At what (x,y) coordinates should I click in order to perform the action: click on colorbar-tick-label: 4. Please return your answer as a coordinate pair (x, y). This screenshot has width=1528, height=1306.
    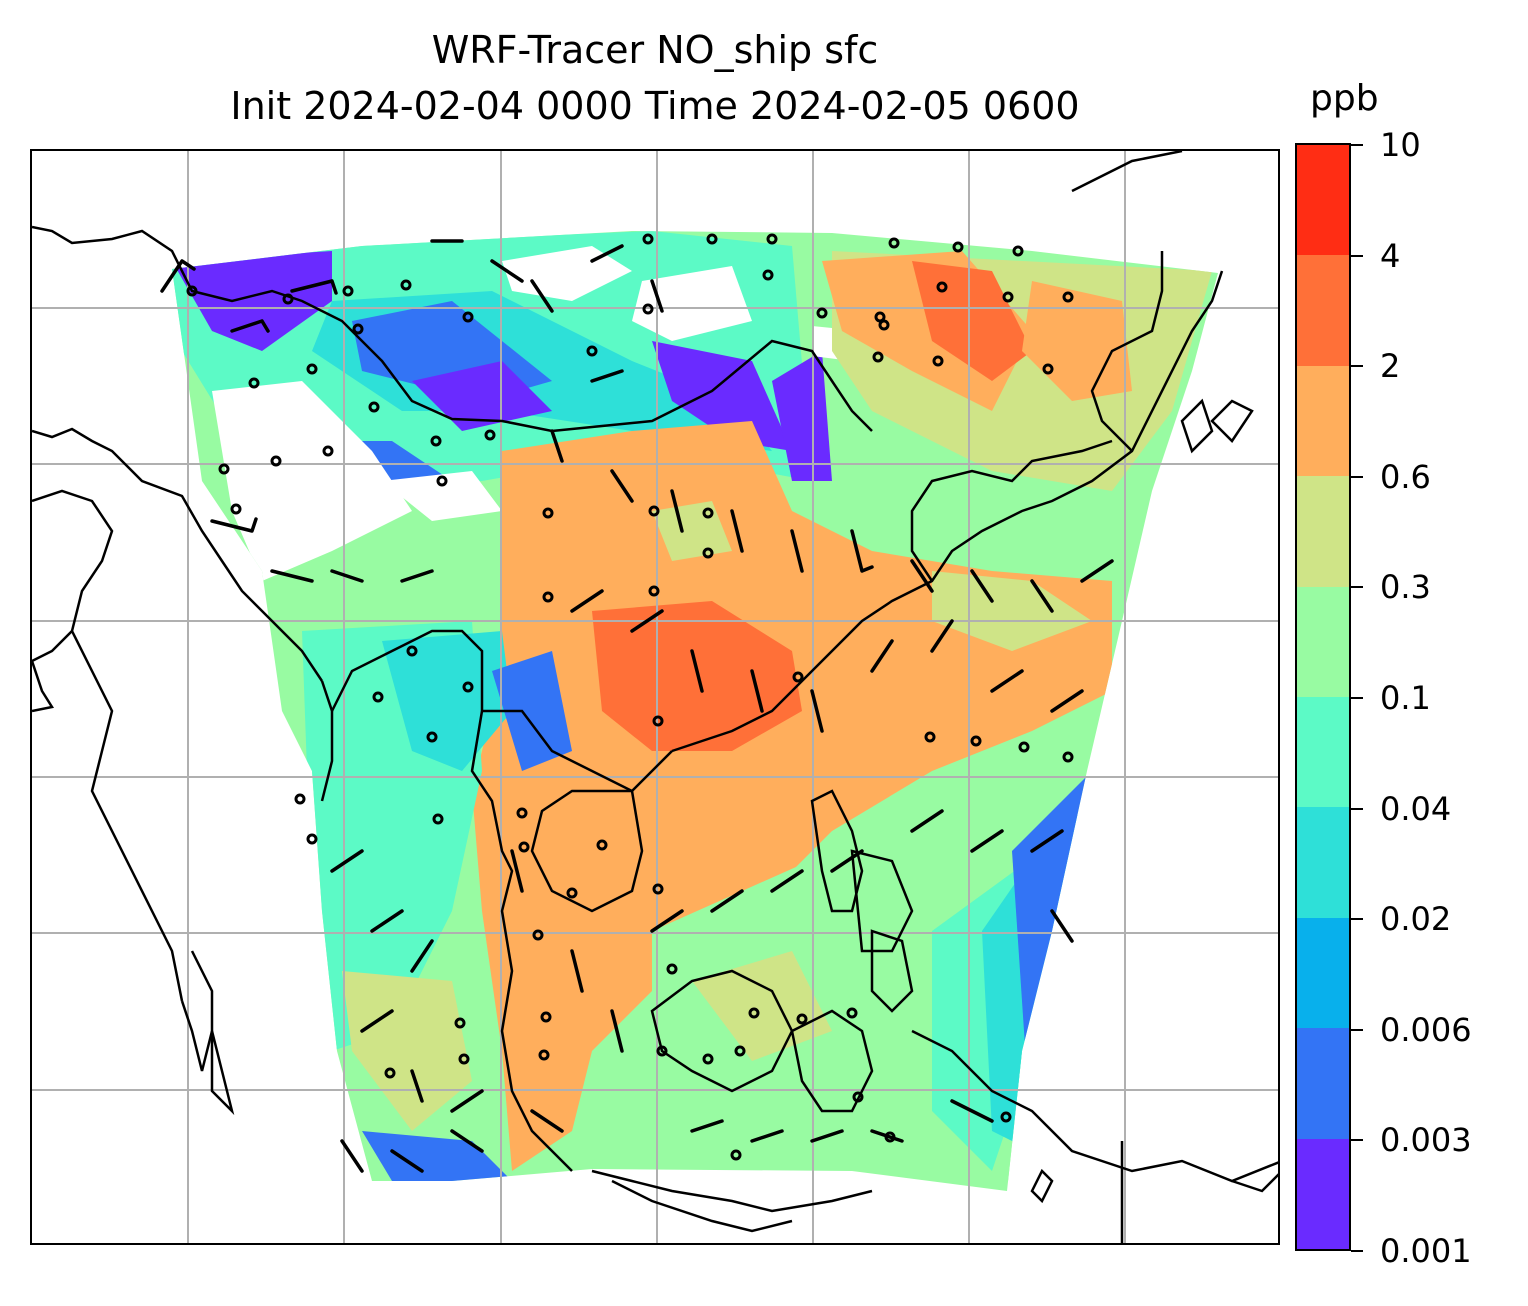
    Looking at the image, I should click on (1390, 255).